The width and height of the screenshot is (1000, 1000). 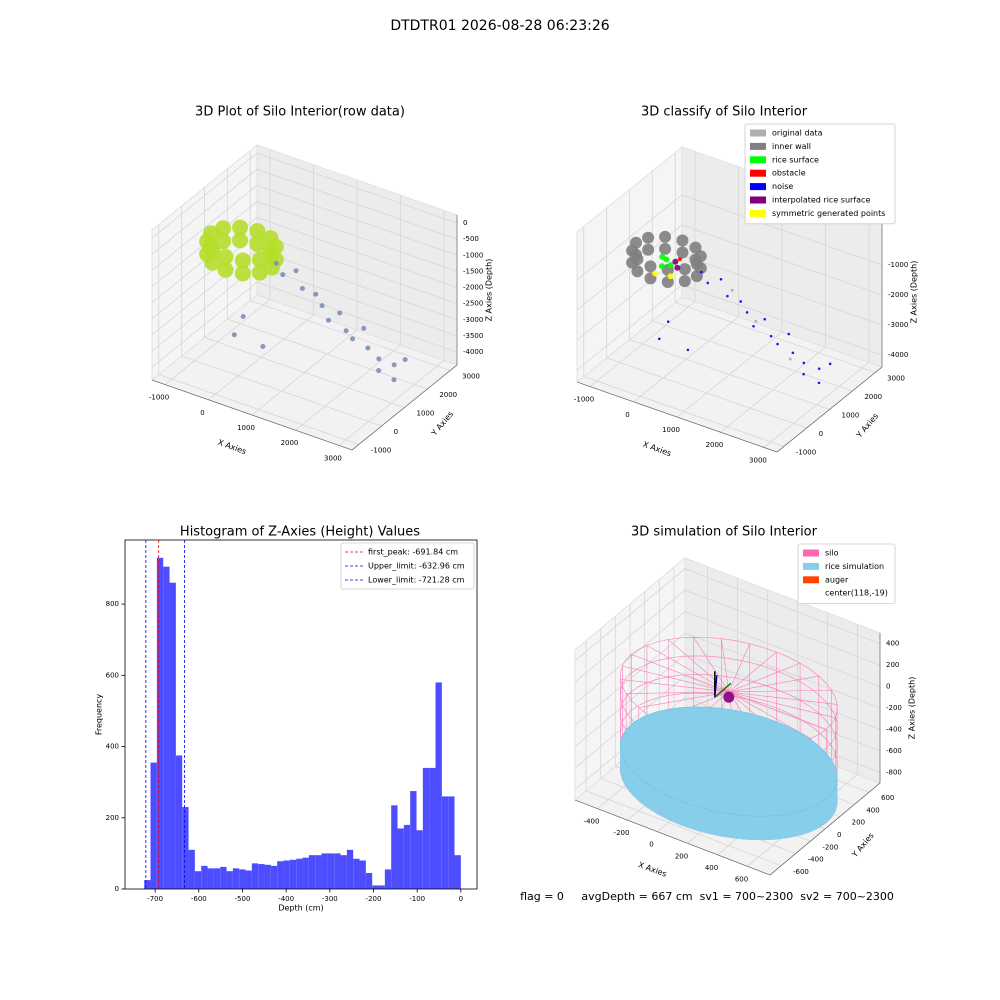 What do you see at coordinates (894, 729) in the screenshot?
I see `z-tick-label: -400` at bounding box center [894, 729].